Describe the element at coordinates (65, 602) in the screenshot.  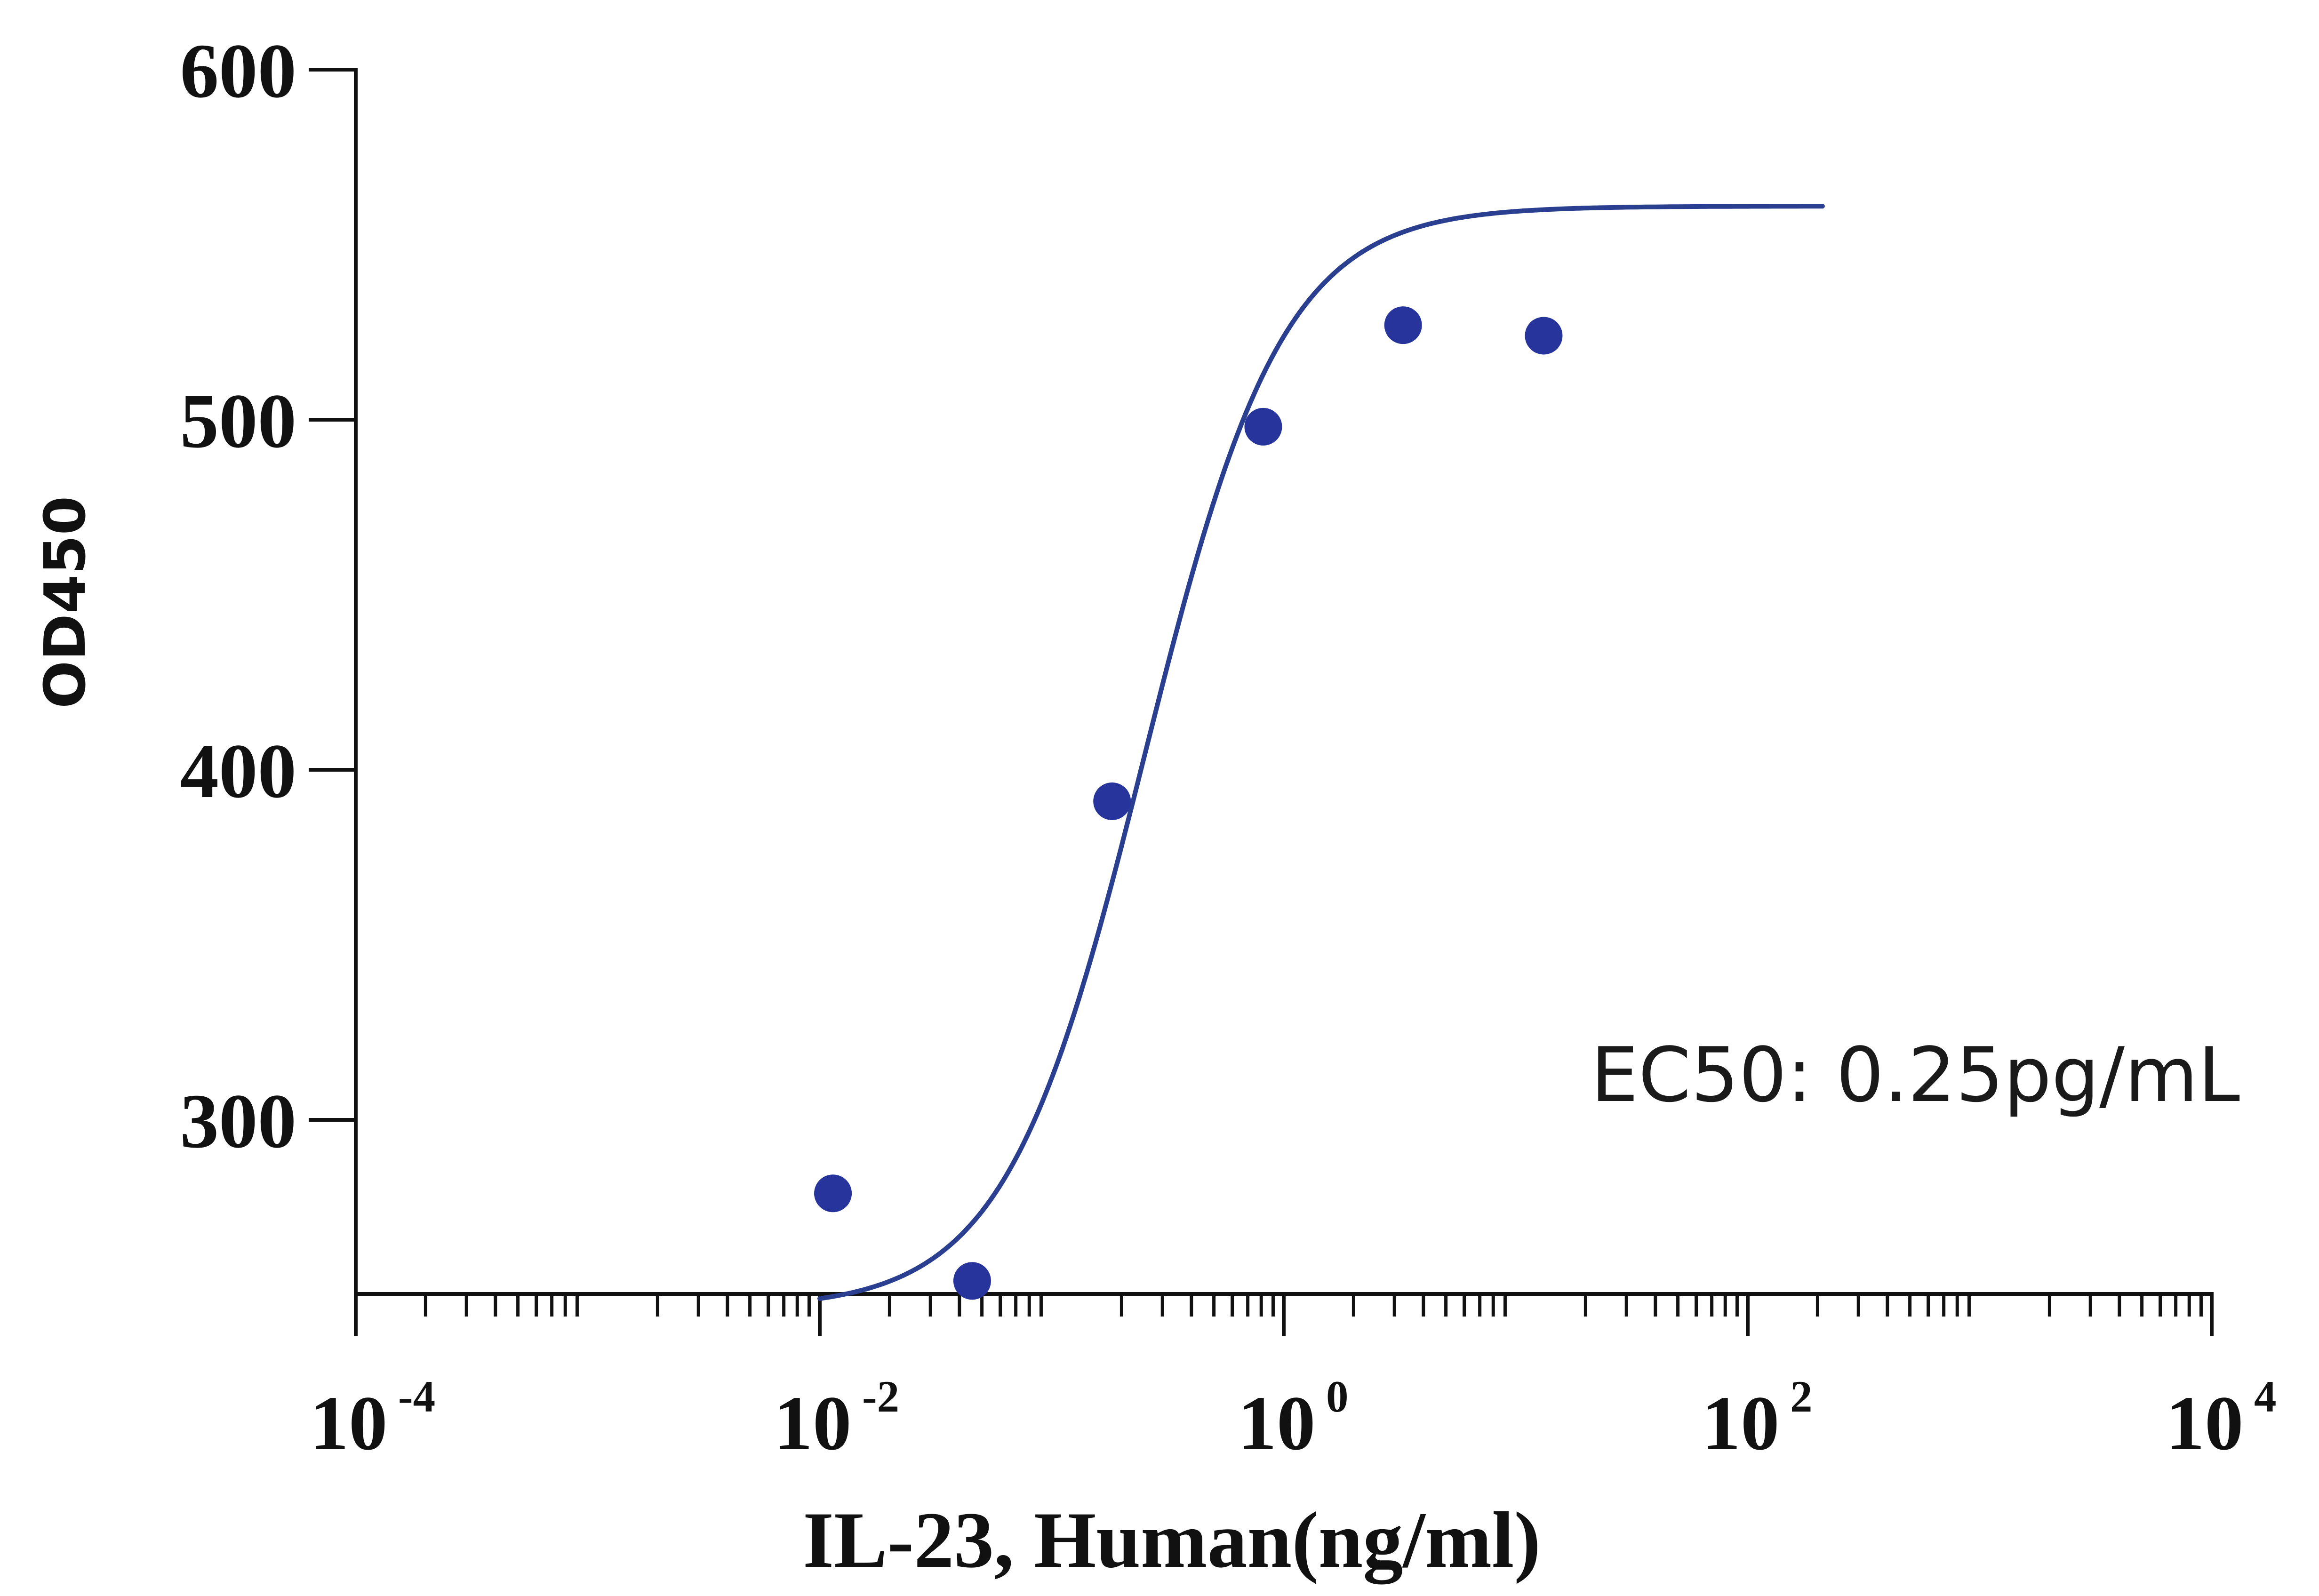
I see `y-axis-title: OD450` at that location.